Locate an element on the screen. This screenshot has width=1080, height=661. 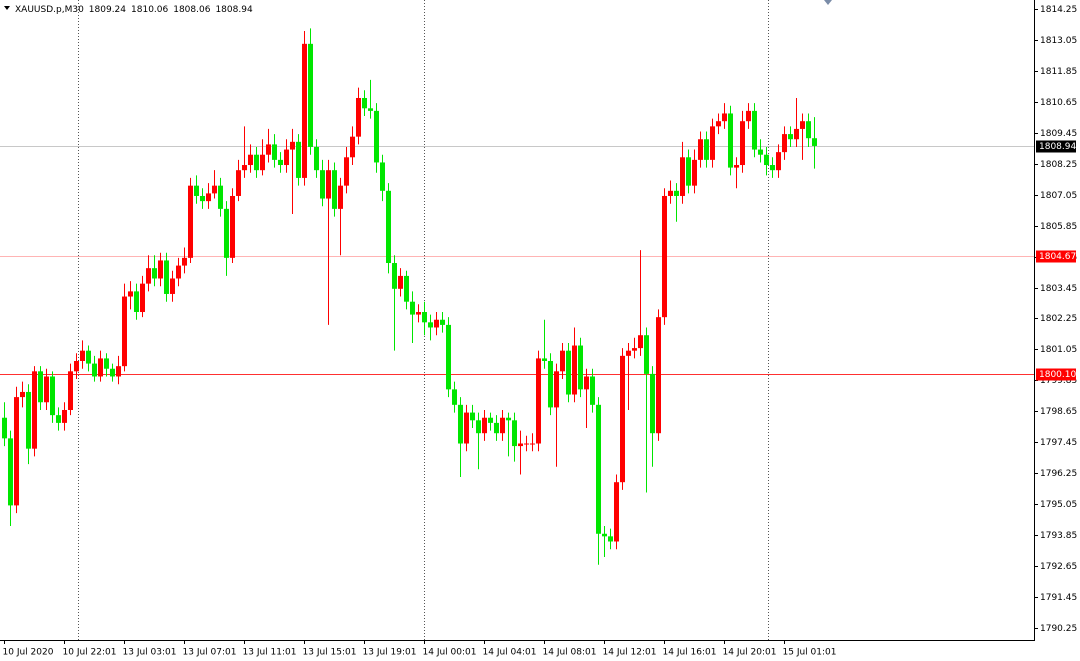
header-value: 1808.94 is located at coordinates (233, 10).